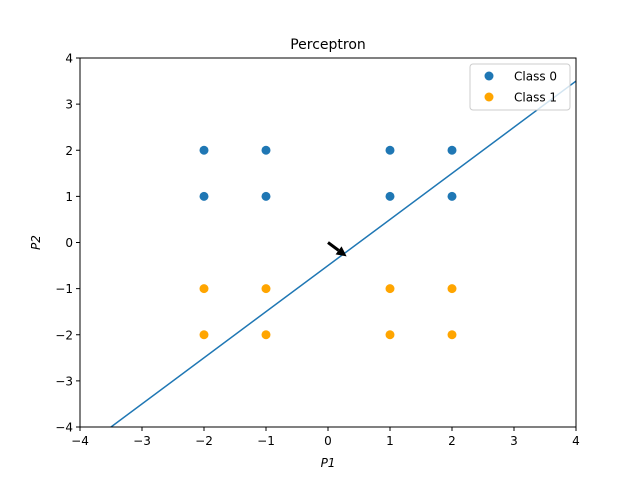 This screenshot has height=480, width=640. What do you see at coordinates (69, 105) in the screenshot?
I see `y-tick-label: 3` at bounding box center [69, 105].